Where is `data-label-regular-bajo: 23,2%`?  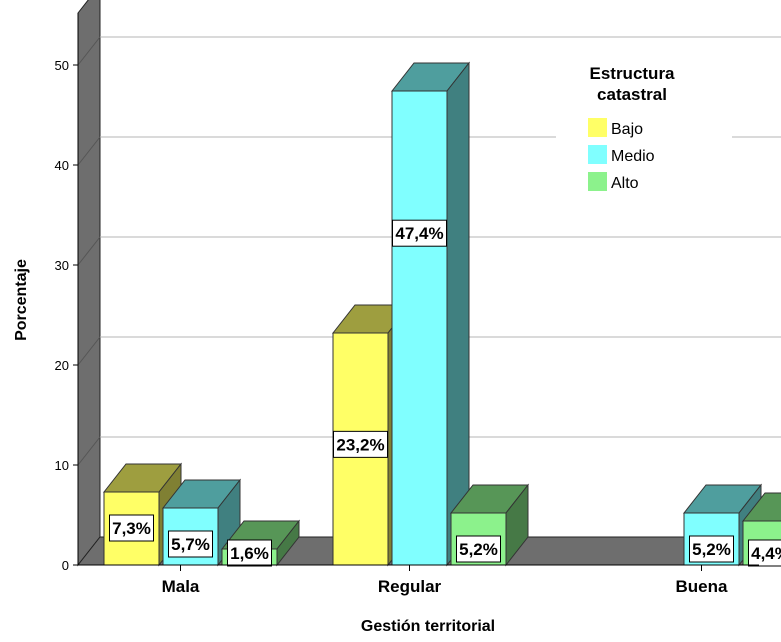 data-label-regular-bajo: 23,2% is located at coordinates (360, 444).